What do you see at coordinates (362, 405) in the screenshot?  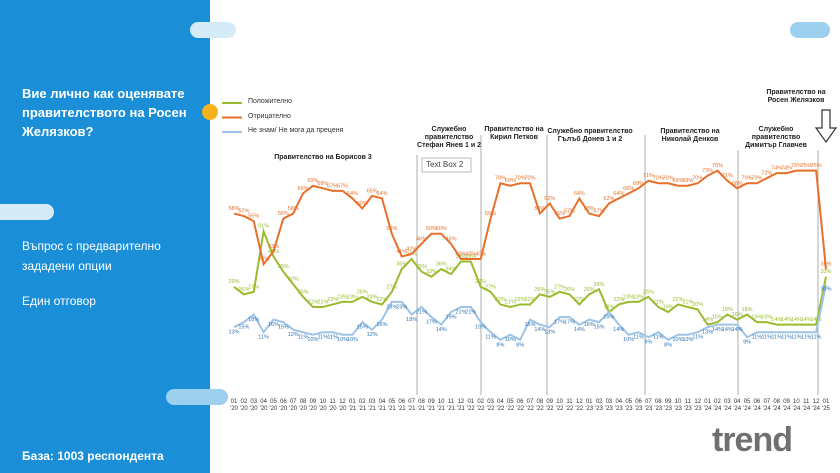 I see `x-tick-label: 02 '21` at bounding box center [362, 405].